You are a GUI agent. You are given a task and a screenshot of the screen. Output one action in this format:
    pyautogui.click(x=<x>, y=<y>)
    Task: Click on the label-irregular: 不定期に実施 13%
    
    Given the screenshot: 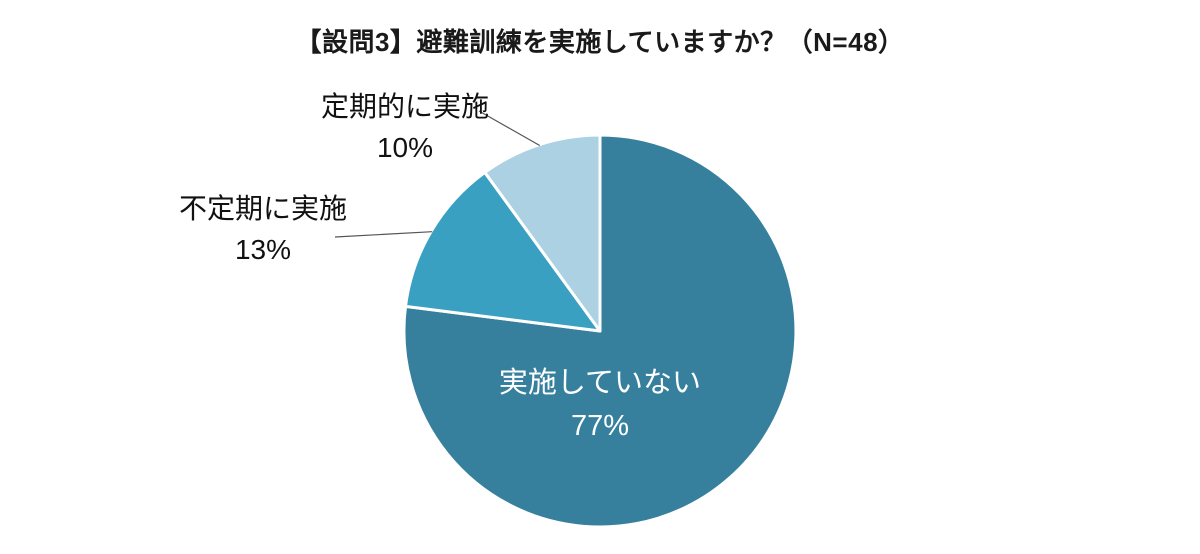 What is the action you would take?
    pyautogui.click(x=263, y=229)
    